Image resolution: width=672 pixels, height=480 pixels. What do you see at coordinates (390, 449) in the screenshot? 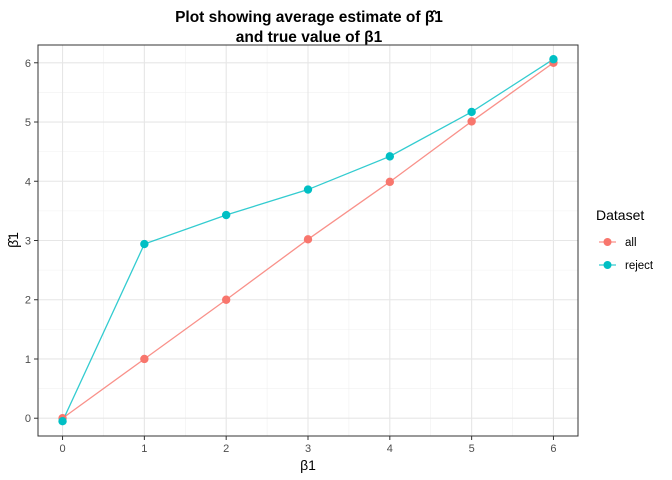
I see `x-tick-label: 4` at bounding box center [390, 449].